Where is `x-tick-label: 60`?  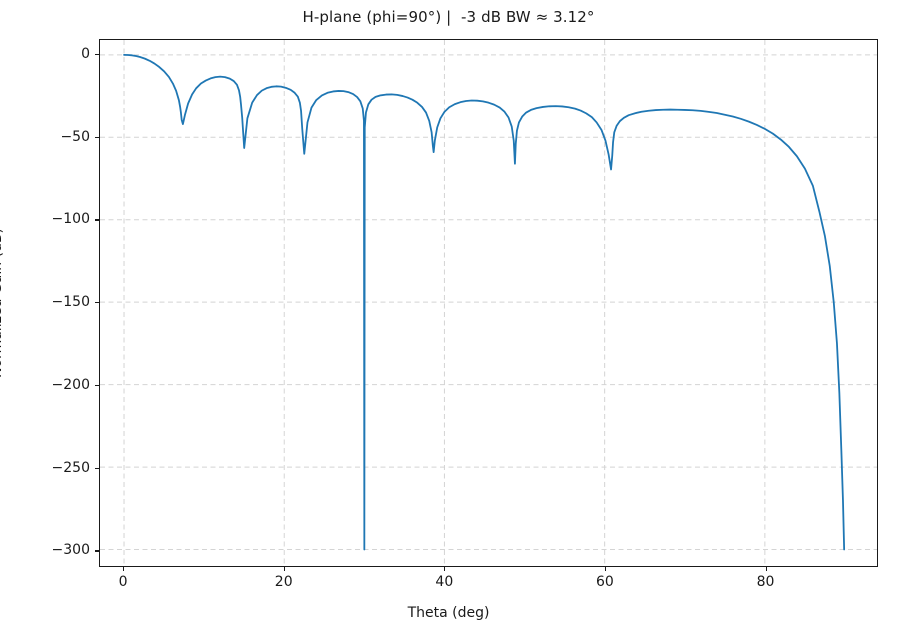
x-tick-label: 60 is located at coordinates (605, 582).